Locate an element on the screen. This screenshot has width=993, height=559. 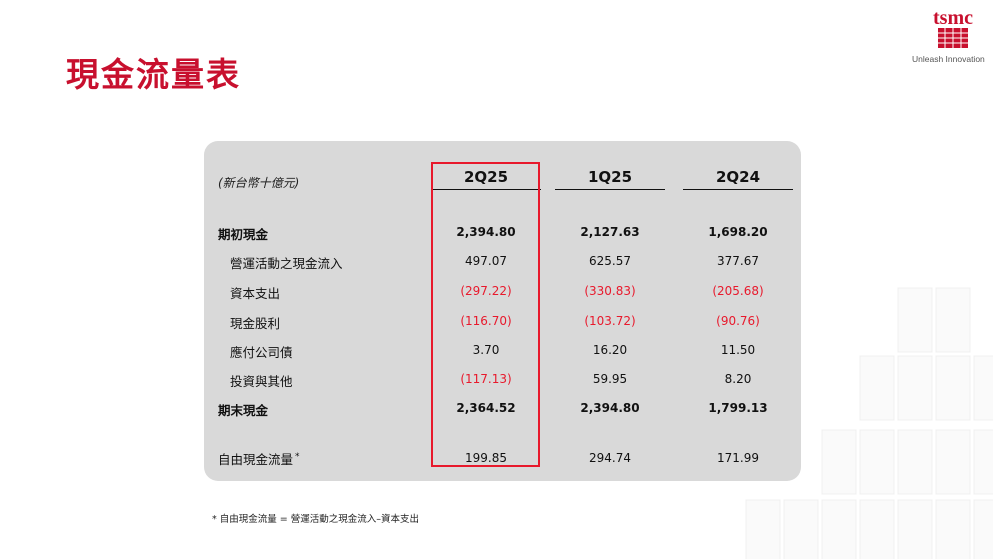
cell-capex-2q25: (297.22) is located at coordinates (486, 291).